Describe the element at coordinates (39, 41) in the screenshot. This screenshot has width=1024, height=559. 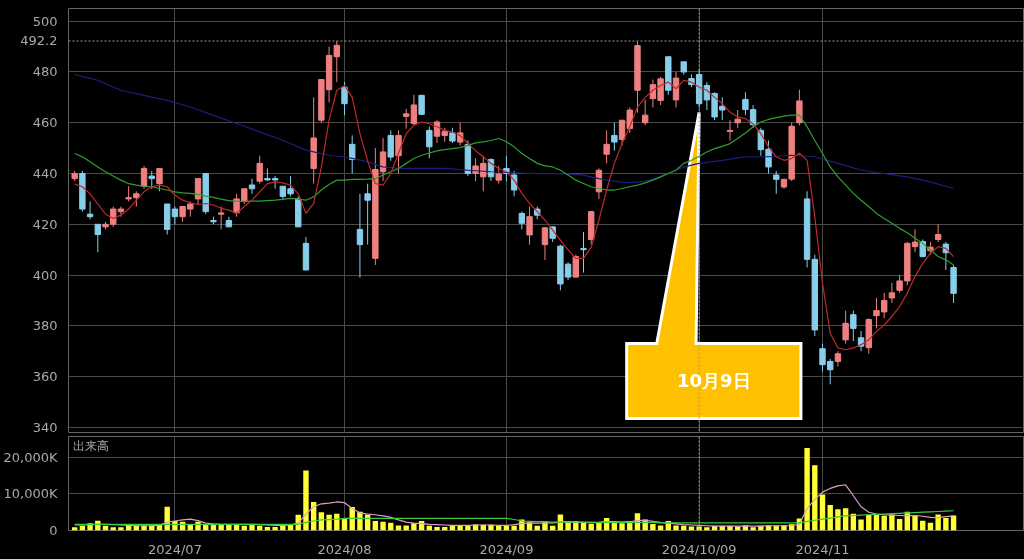
I see `ref-line-label: 492.2` at that location.